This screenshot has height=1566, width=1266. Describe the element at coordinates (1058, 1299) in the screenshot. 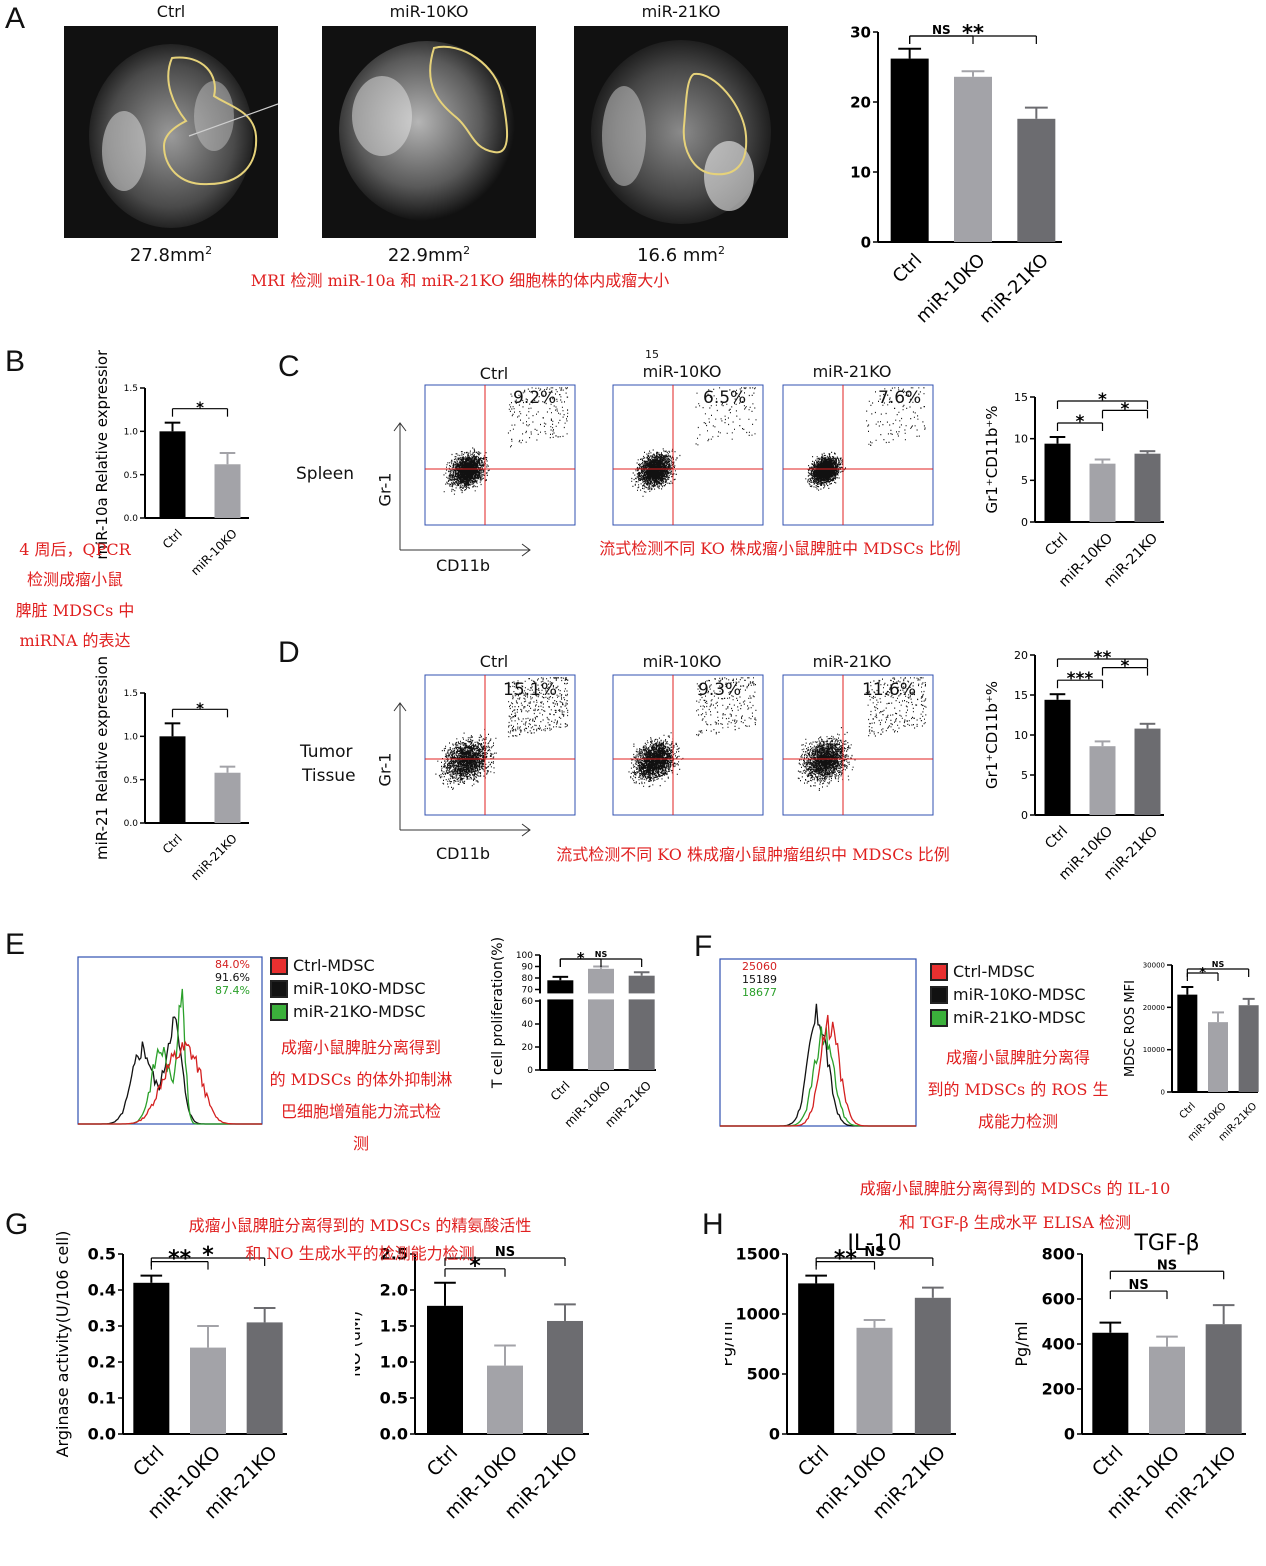

I see `y-tick-label: 600` at that location.